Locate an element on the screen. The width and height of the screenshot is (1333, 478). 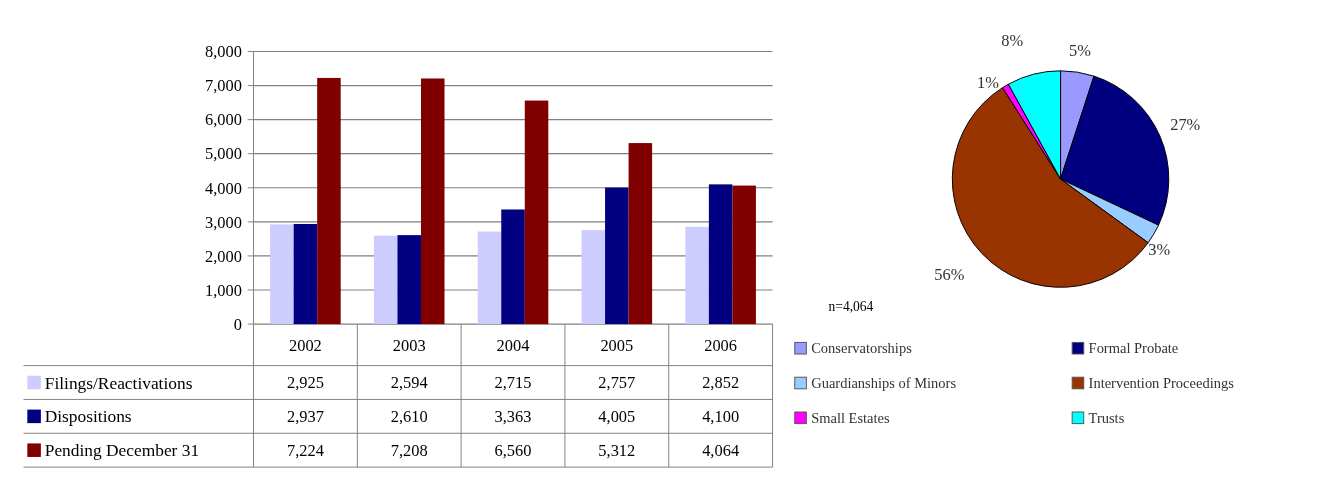
data-label: 3% is located at coordinates (1159, 250).